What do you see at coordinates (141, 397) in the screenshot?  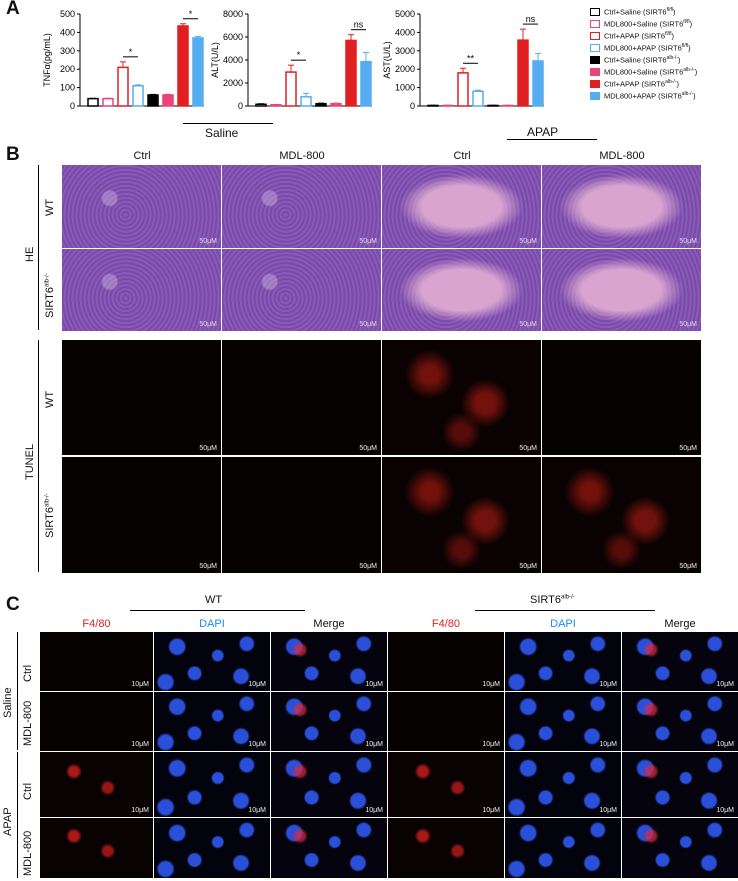 I see `b-tunel-wt-ctrl: 50μM` at bounding box center [141, 397].